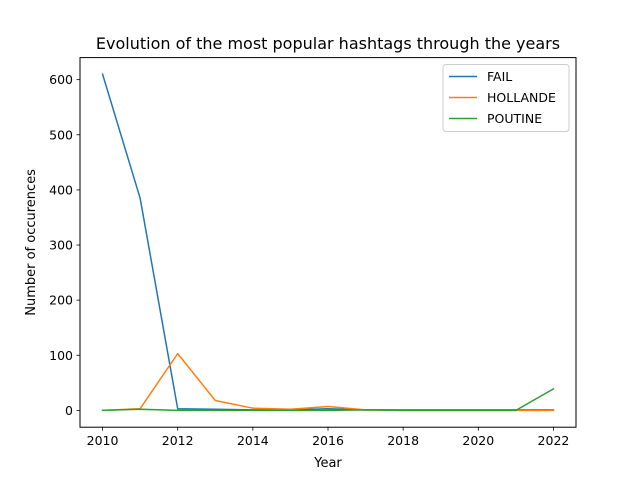  Describe the element at coordinates (178, 440) in the screenshot. I see `x-tick-label: 2012` at that location.